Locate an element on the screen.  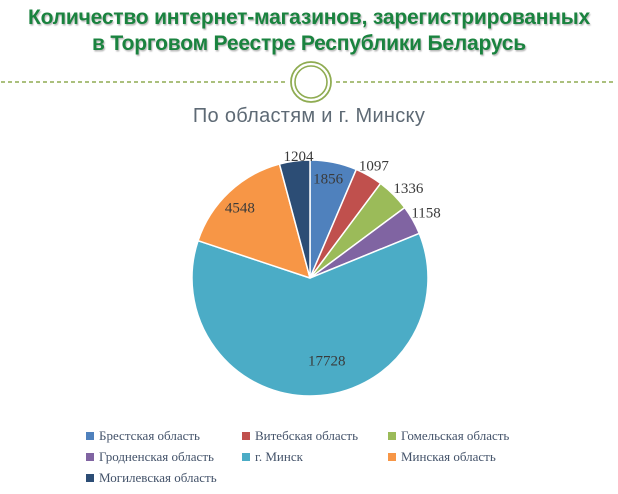
data-label-0: 1856 is located at coordinates (328, 180).